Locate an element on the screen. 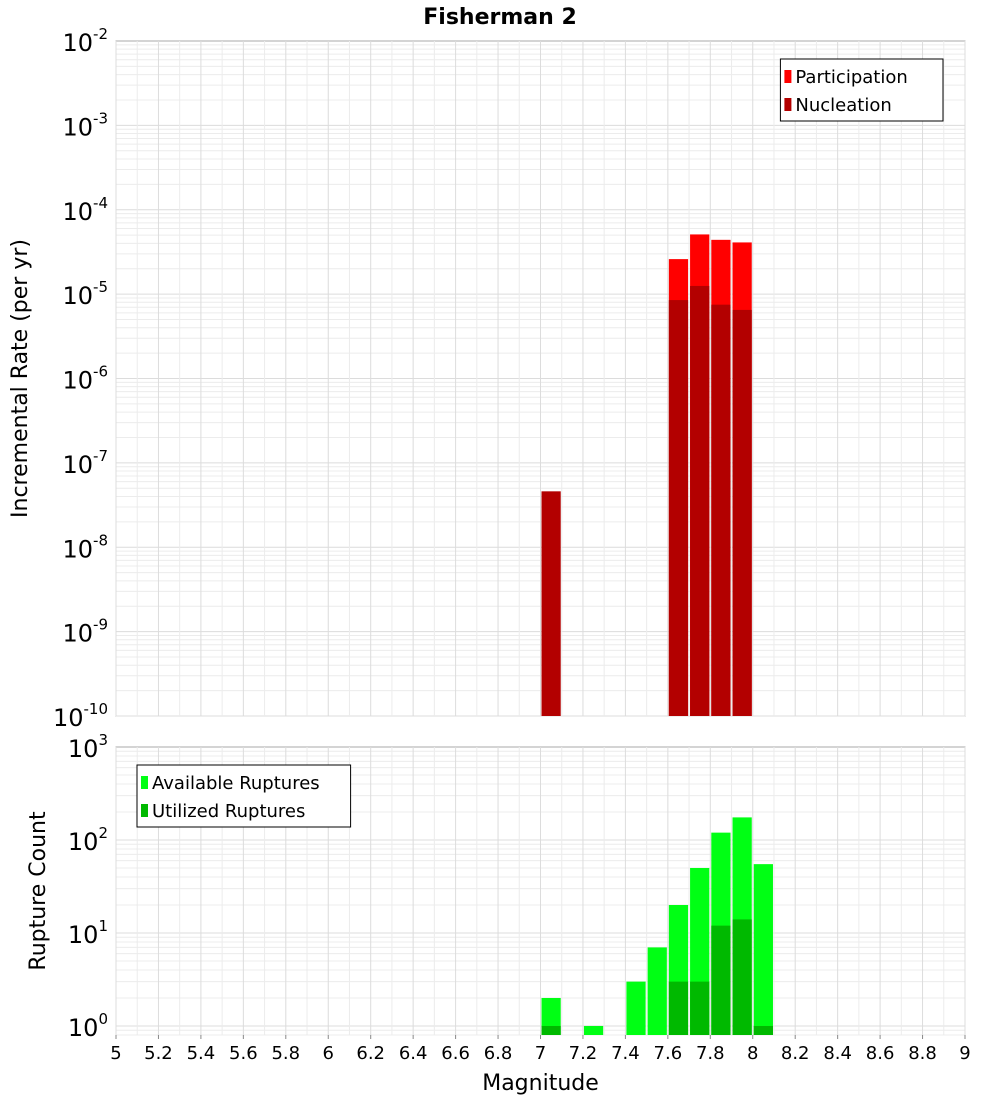  y-tick-label: 10⁻⁴ is located at coordinates (85, 210).